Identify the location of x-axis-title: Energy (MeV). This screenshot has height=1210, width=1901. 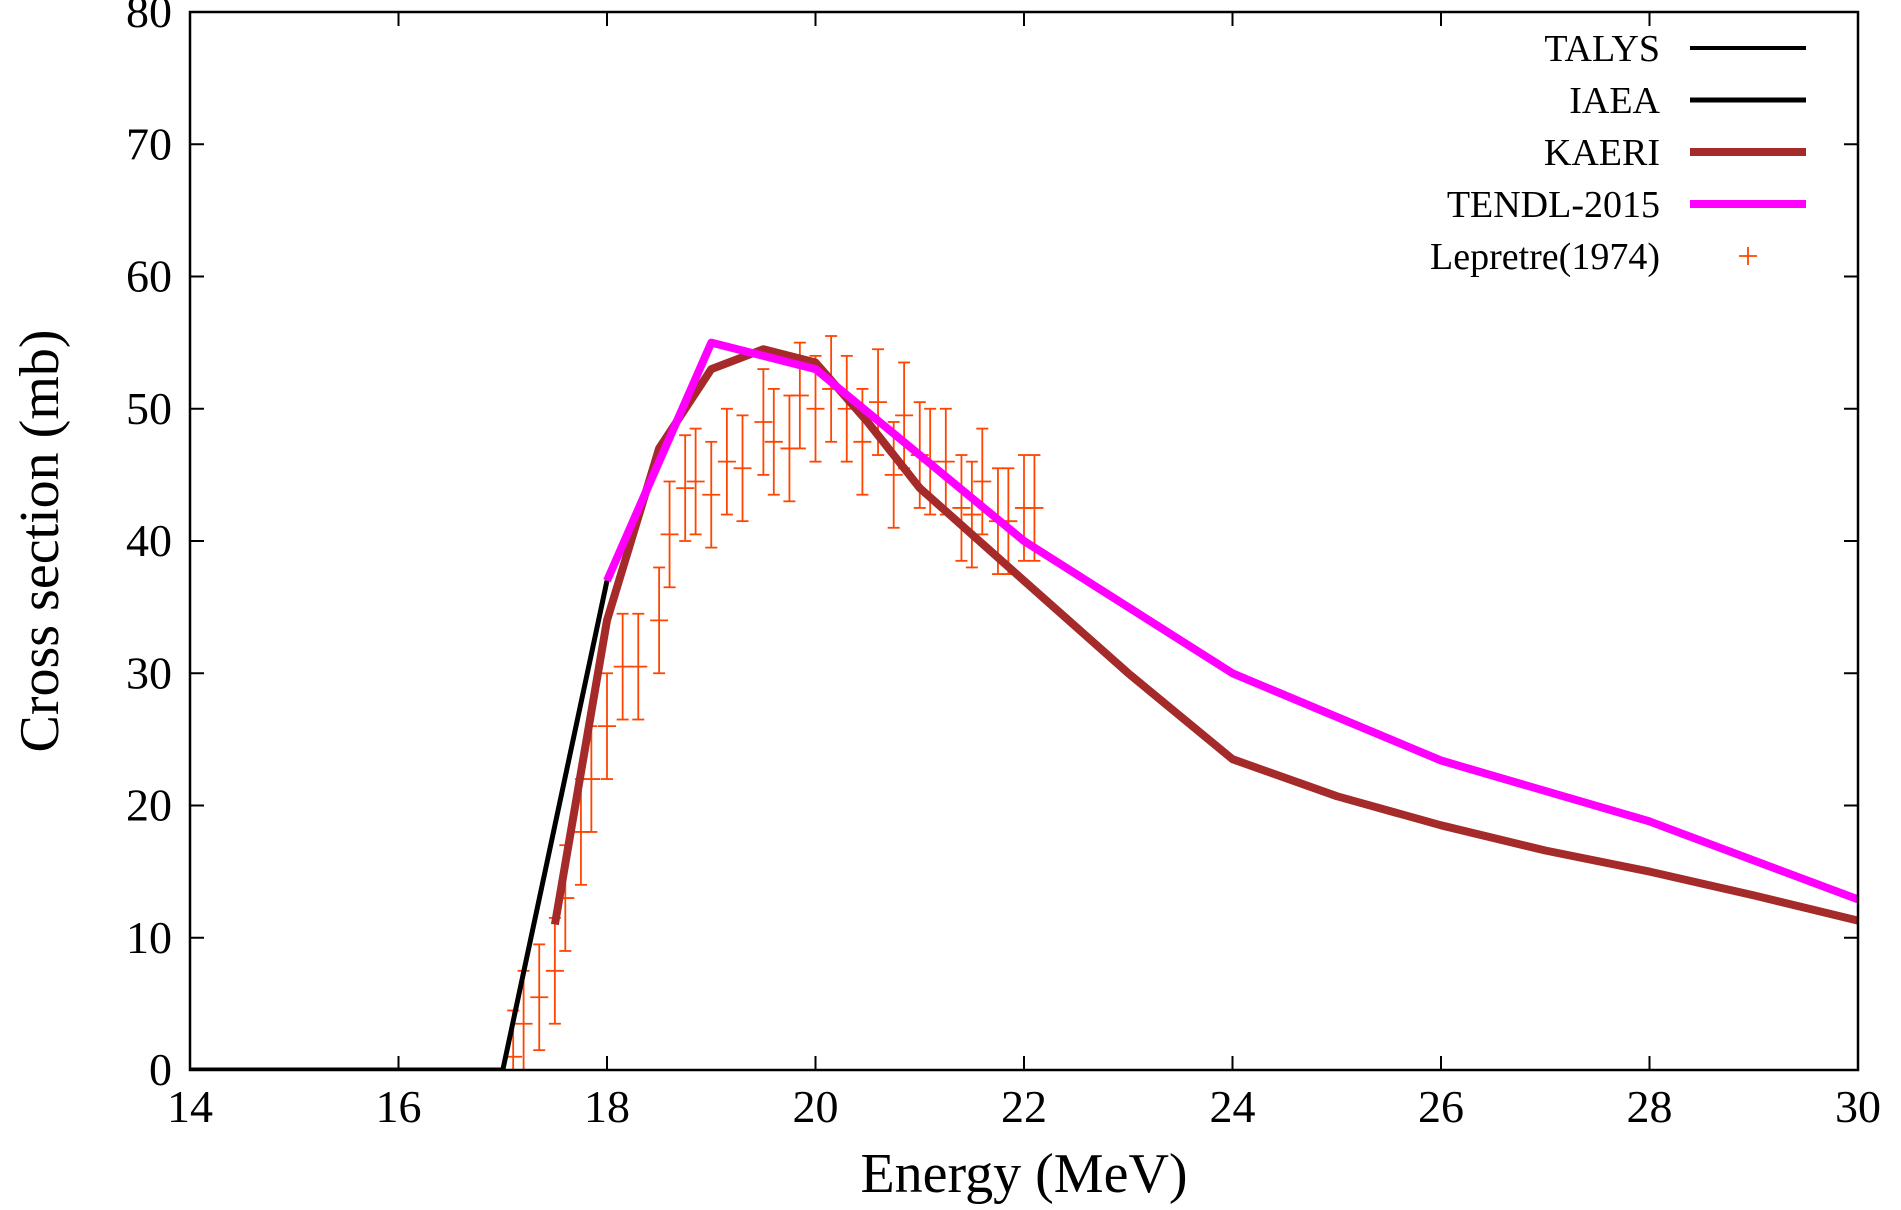
(1023, 1174).